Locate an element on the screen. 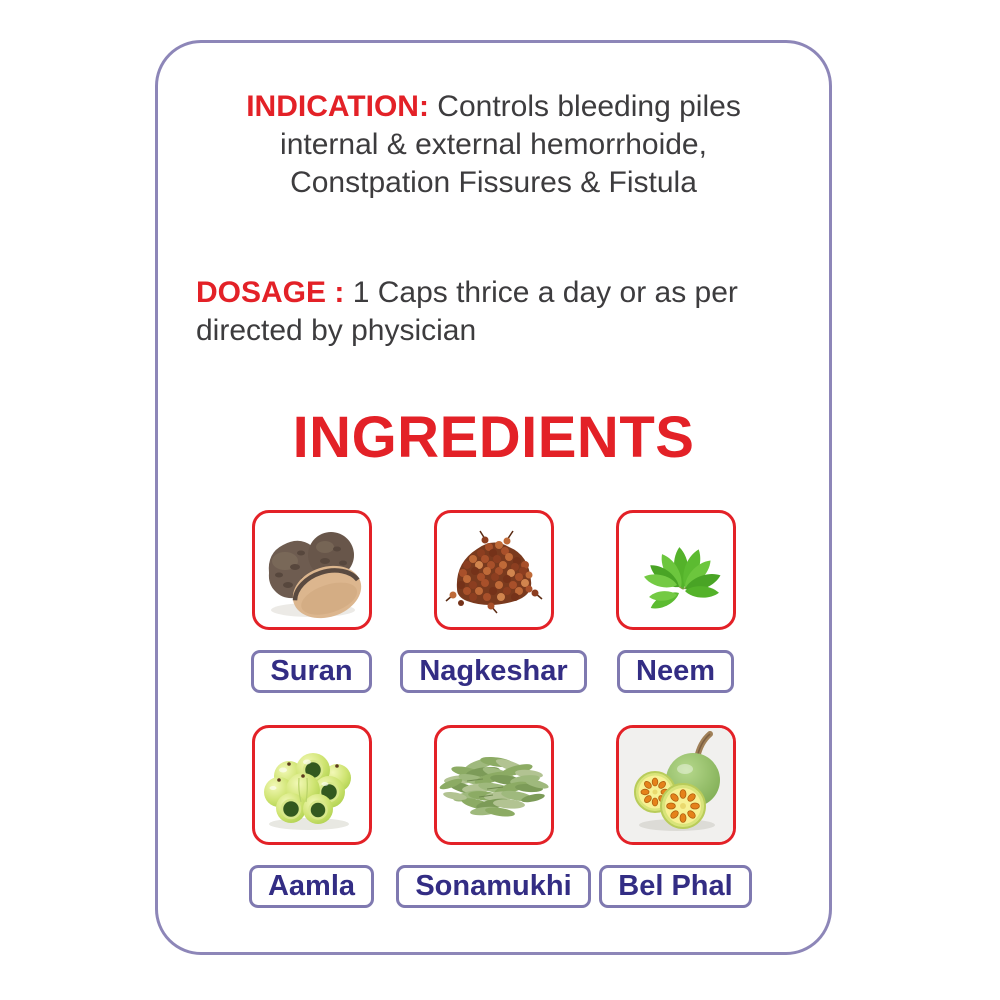  indication-label: INDICATION: is located at coordinates (337, 106).